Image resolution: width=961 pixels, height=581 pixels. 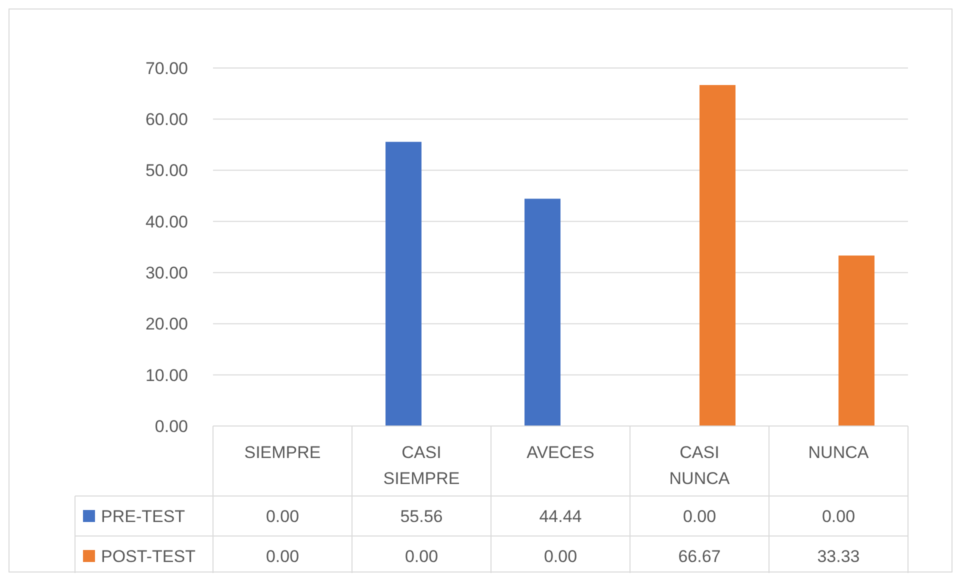 I want to click on data-label: 33.33, so click(x=838, y=556).